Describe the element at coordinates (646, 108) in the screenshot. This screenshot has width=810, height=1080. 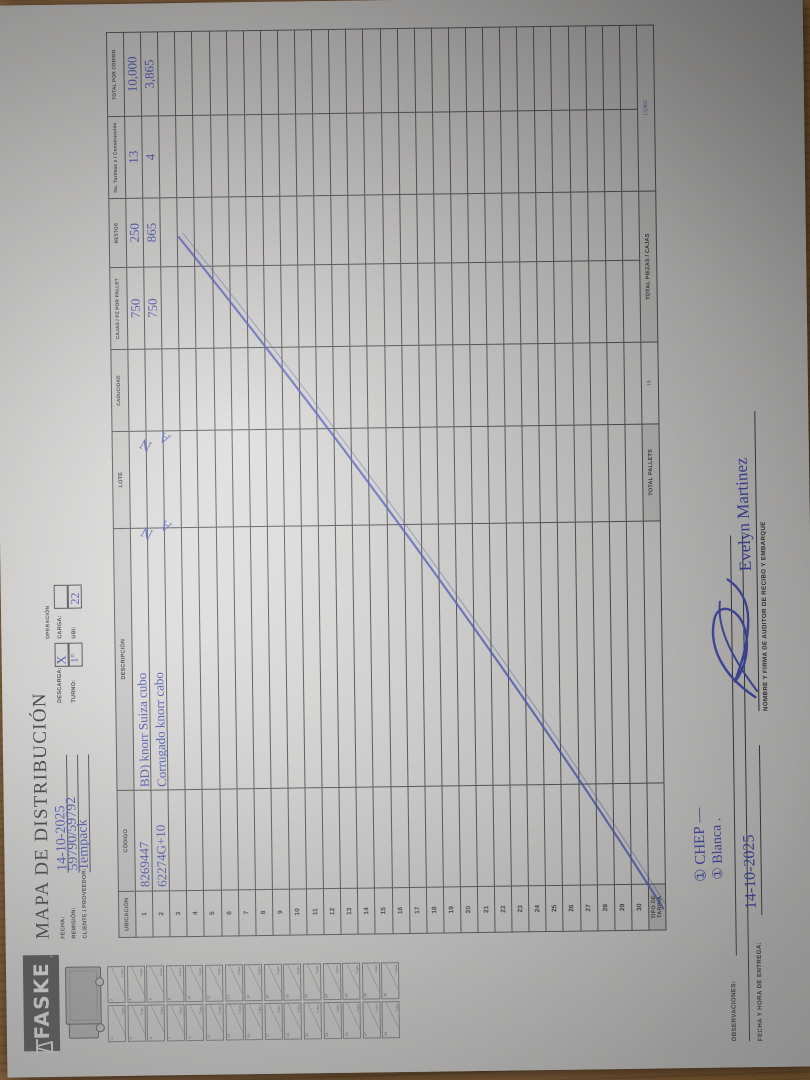
I see `value-total-piezas: 13,865` at that location.